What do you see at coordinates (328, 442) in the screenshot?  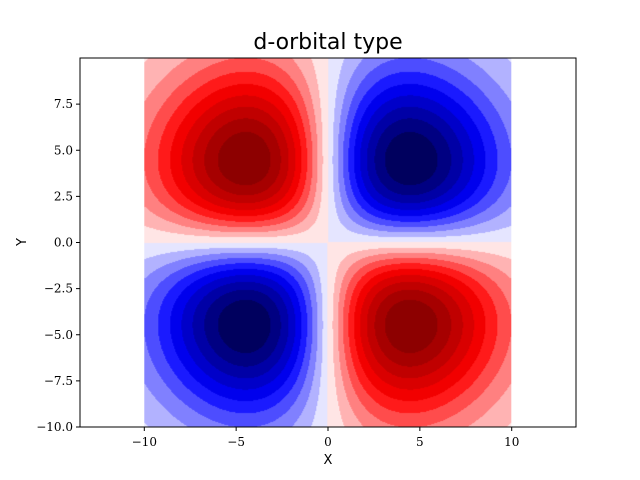 I see `x-tick-label: 0` at bounding box center [328, 442].